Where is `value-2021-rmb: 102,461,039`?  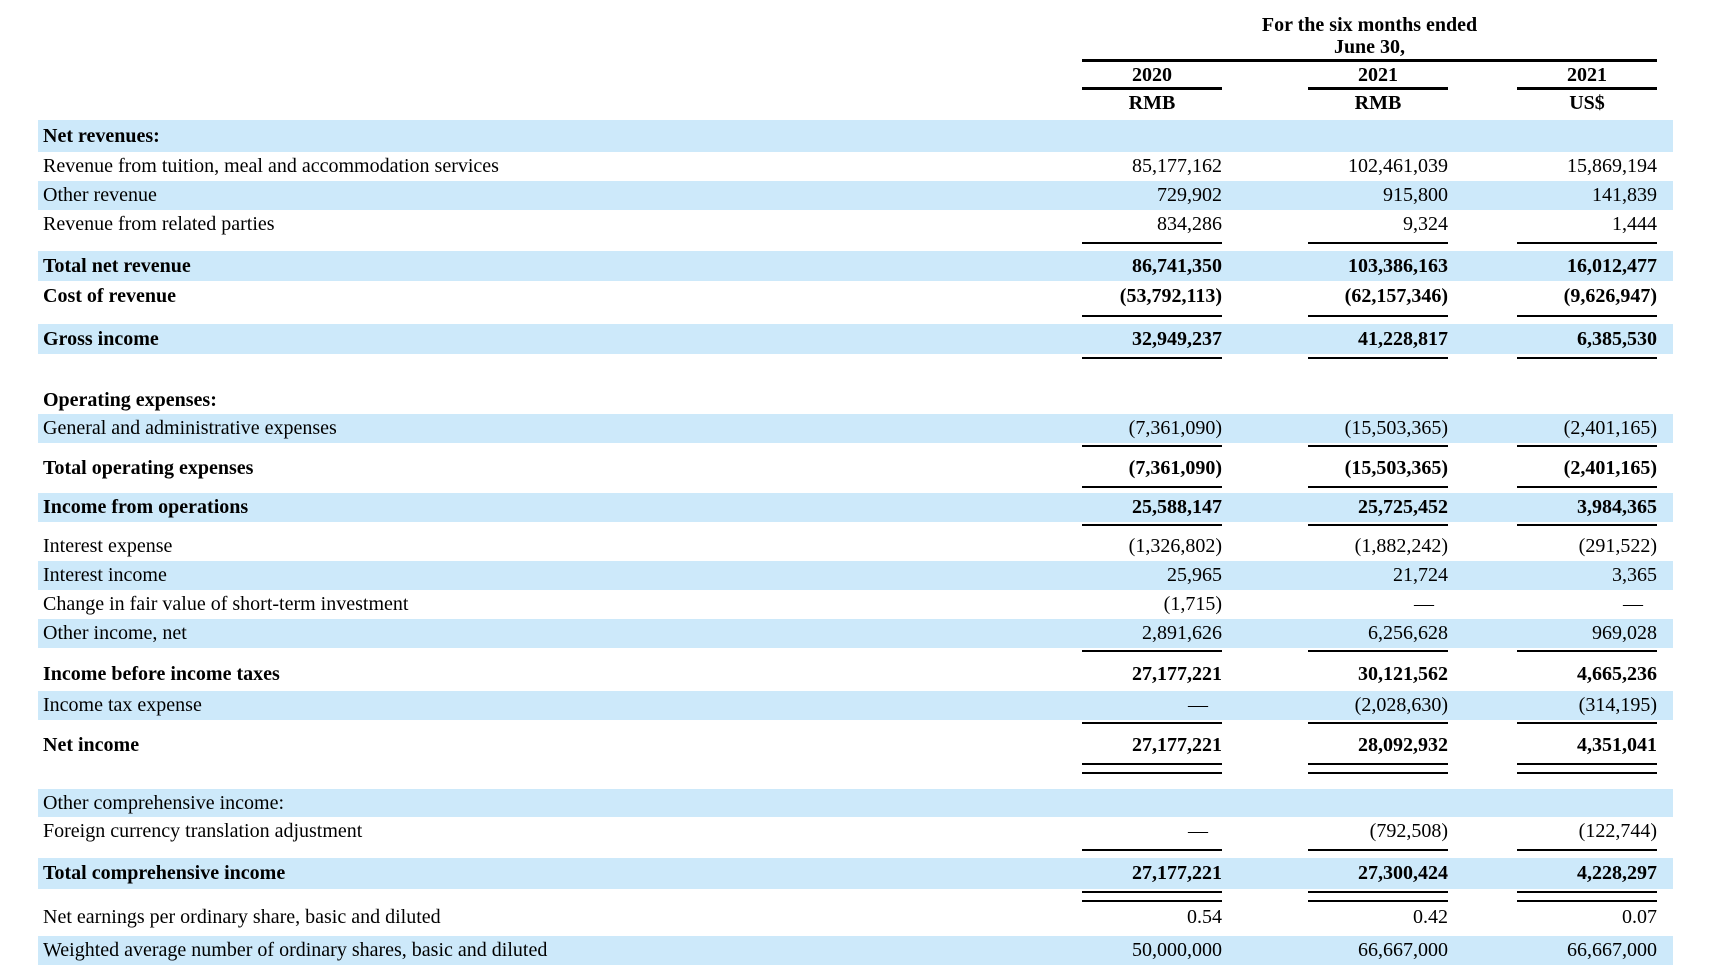 value-2021-rmb: 102,461,039 is located at coordinates (1398, 166).